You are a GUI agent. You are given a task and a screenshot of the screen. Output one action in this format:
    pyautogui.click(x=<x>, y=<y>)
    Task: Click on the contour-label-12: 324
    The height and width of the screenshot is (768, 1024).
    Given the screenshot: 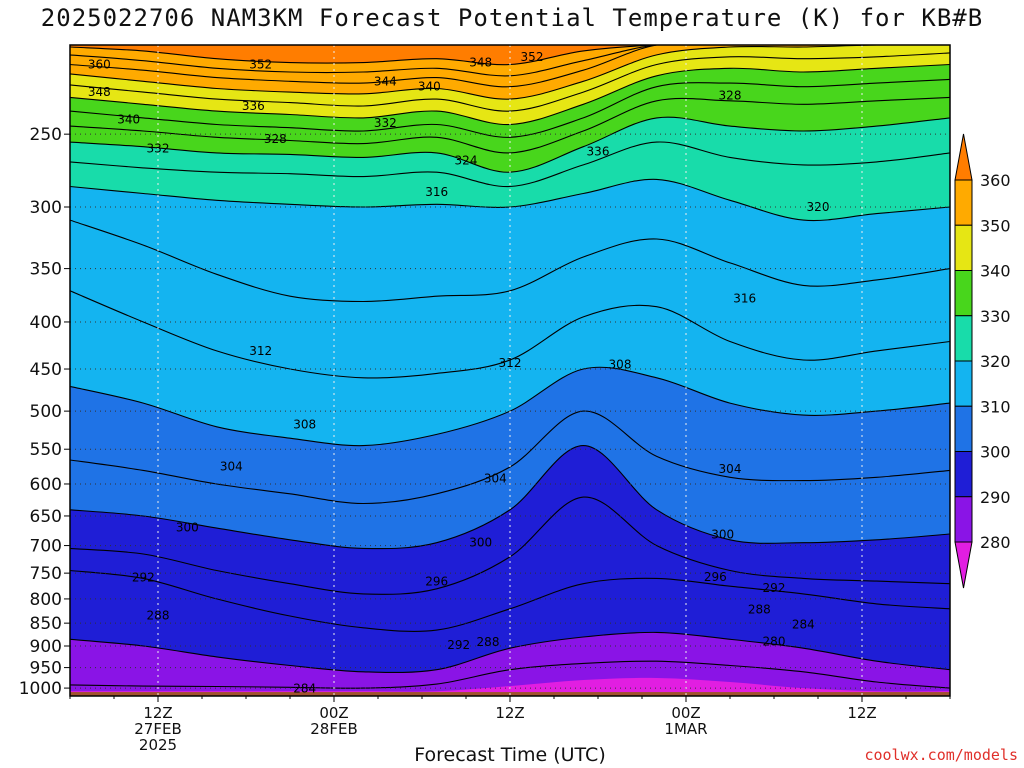 What is the action you would take?
    pyautogui.click(x=466, y=160)
    